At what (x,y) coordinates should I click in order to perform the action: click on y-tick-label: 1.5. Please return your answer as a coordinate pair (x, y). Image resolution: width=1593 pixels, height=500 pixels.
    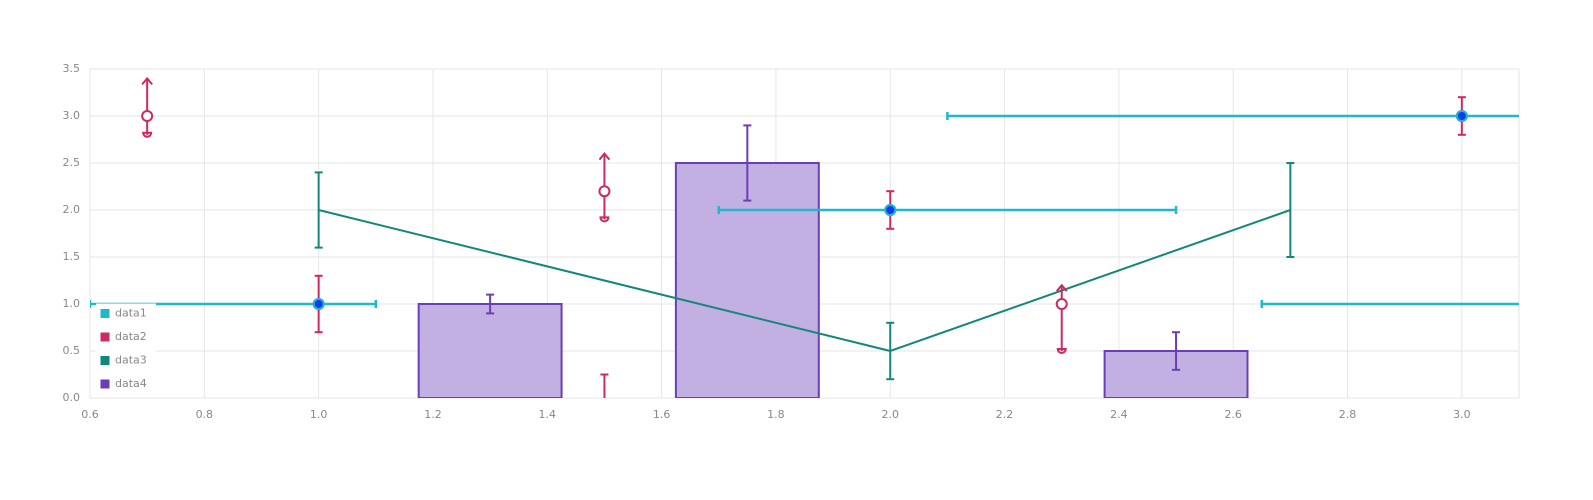
    Looking at the image, I should click on (72, 256).